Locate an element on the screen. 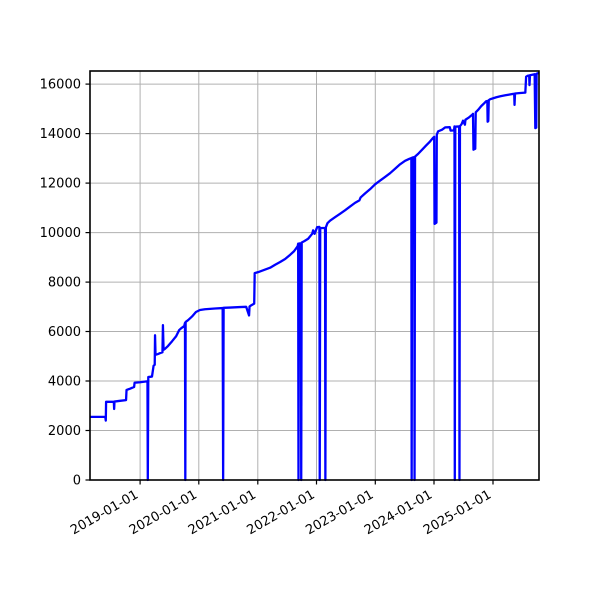 This screenshot has width=600, height=600. y-tick-label: 14000 is located at coordinates (60, 134).